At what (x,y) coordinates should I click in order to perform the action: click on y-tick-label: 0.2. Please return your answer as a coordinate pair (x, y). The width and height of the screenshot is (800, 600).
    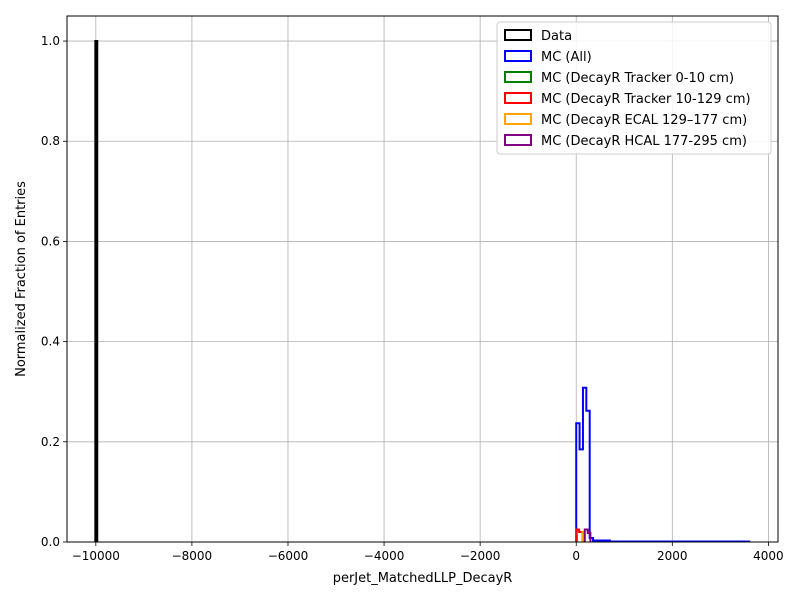
    Looking at the image, I should click on (50, 442).